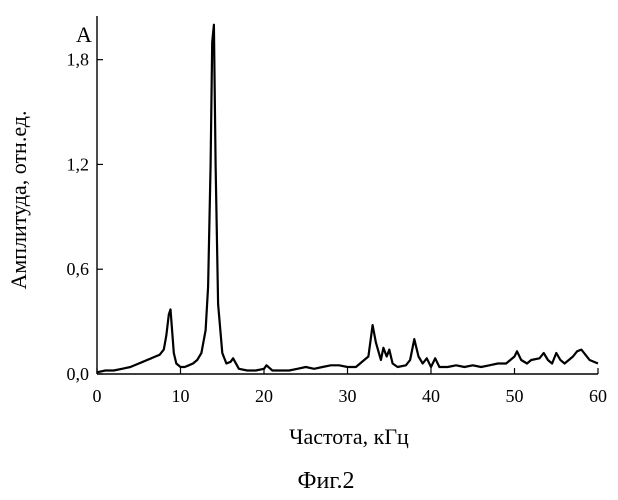  I want to click on x-tick-label: 10, so click(181, 396).